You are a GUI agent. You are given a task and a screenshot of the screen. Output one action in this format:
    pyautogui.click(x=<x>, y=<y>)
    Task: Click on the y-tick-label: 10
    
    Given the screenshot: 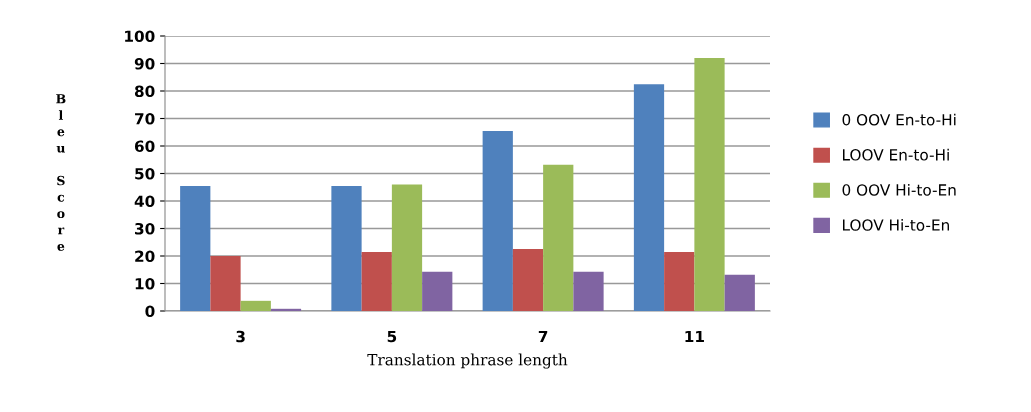 What is the action you would take?
    pyautogui.click(x=145, y=283)
    